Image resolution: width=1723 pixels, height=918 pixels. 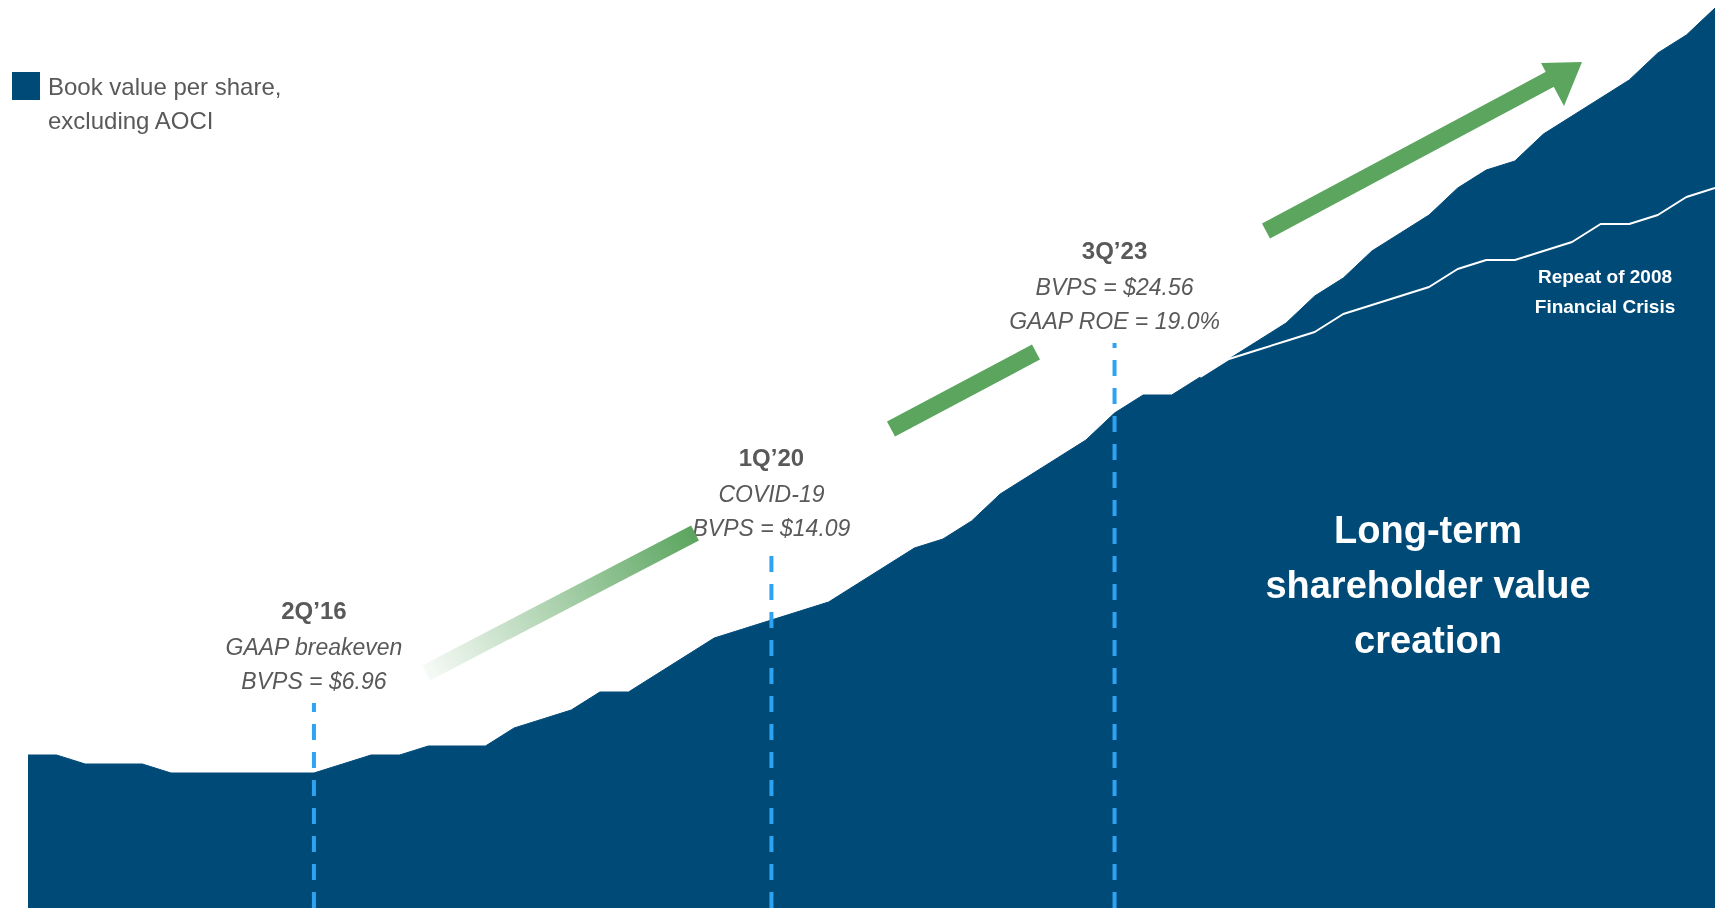 I want to click on annotation: Long-term shareholder value creation, so click(x=1428, y=585).